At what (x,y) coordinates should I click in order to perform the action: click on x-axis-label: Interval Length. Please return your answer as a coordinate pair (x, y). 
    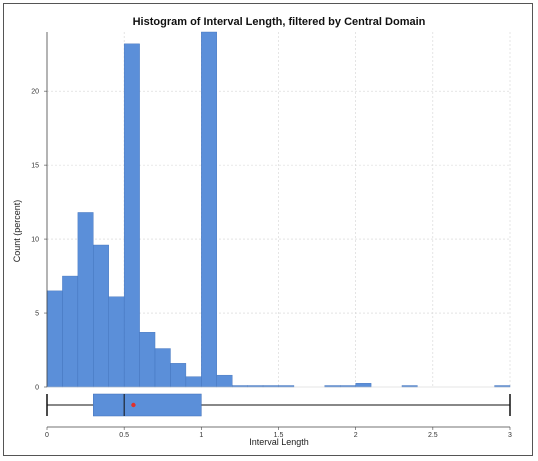
    Looking at the image, I should click on (279, 442).